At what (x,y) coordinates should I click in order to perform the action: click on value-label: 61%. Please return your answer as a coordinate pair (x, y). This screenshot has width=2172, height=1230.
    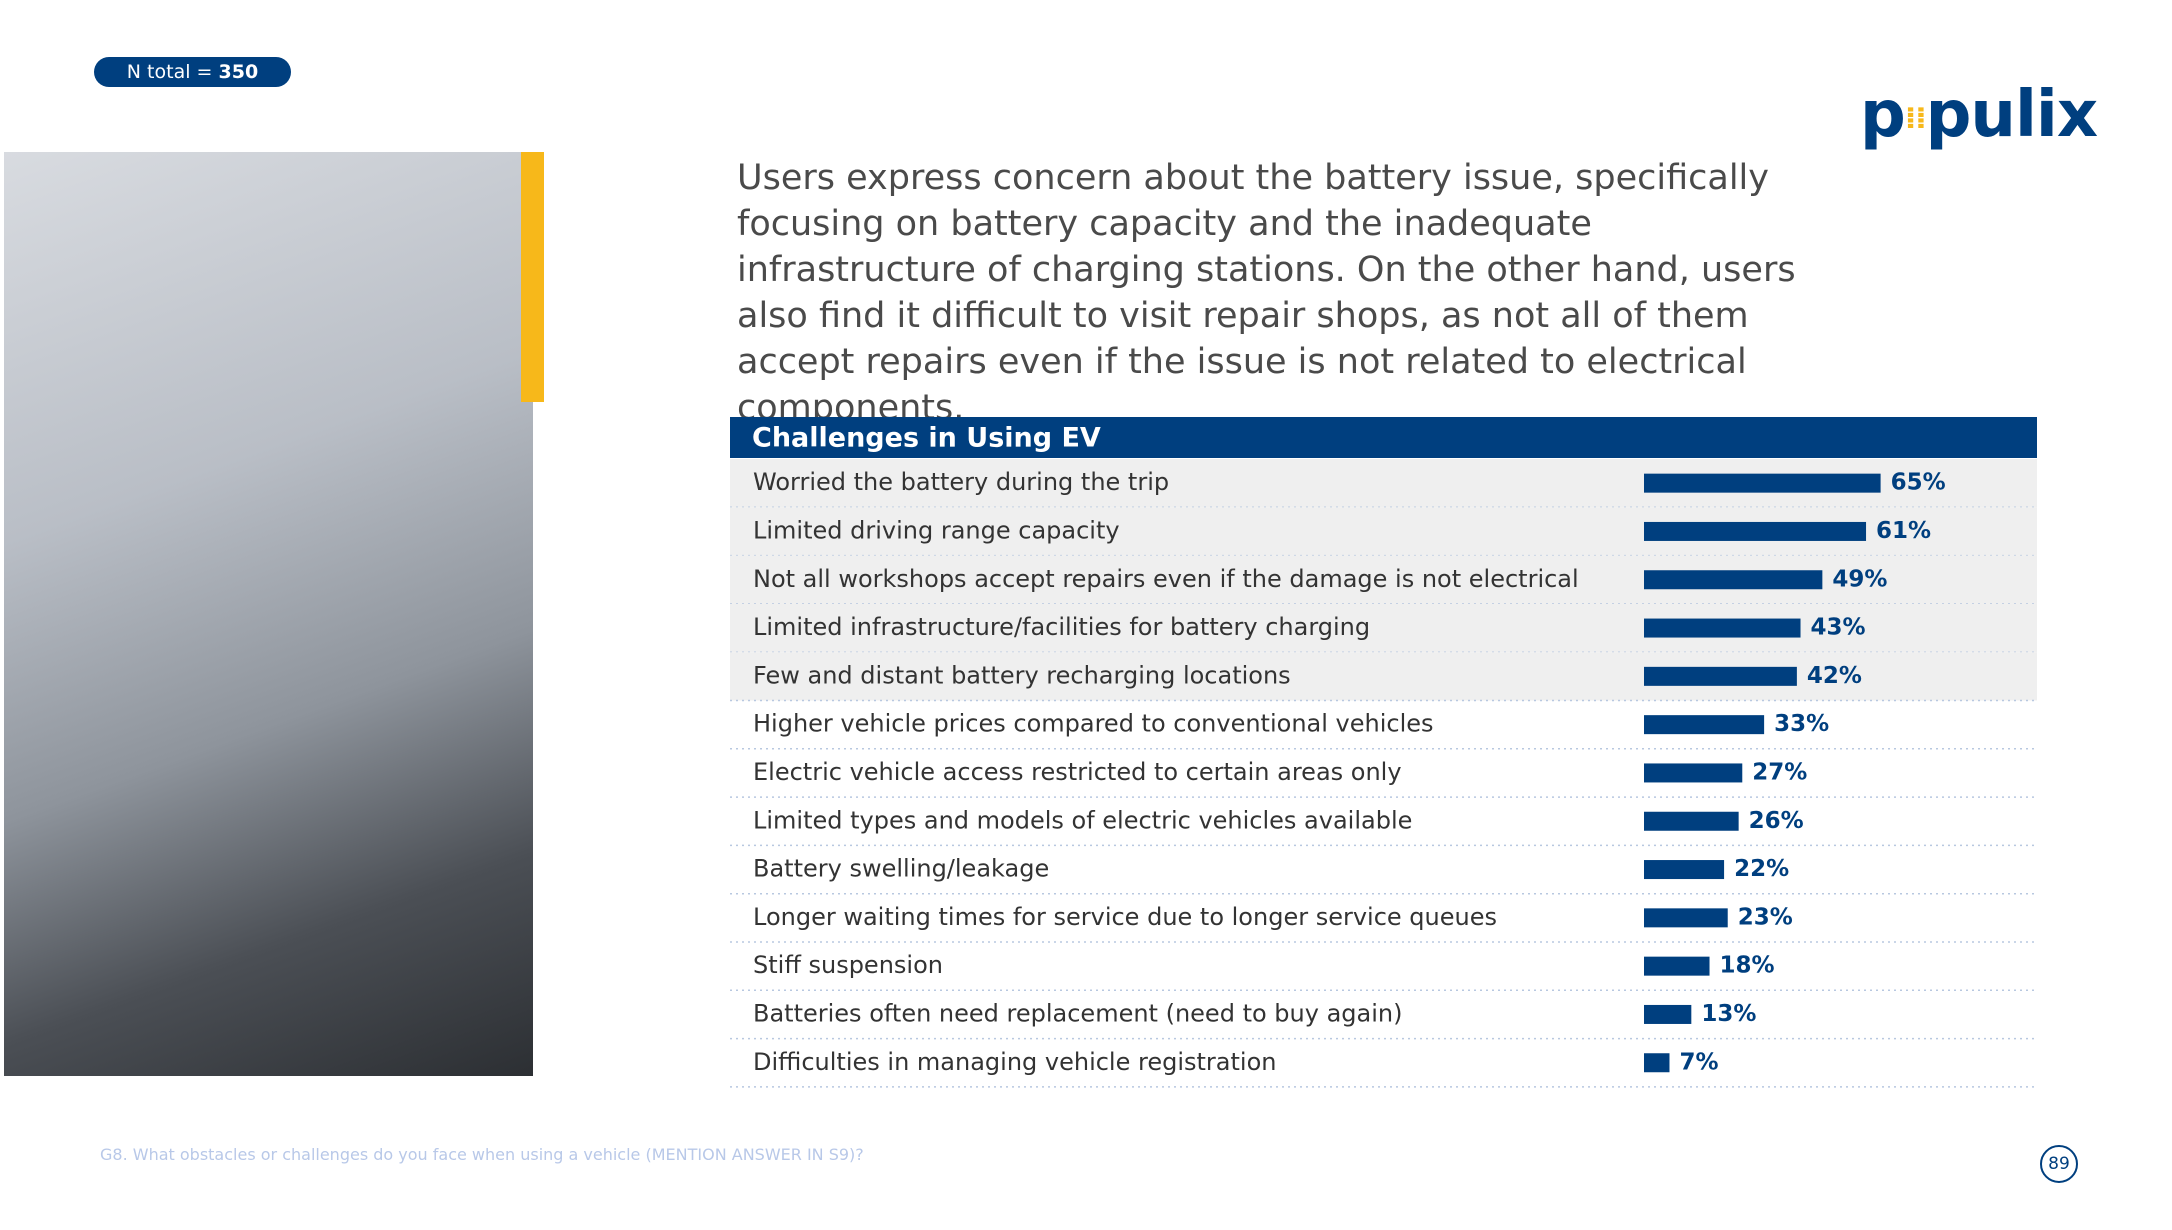
    Looking at the image, I should click on (1903, 531).